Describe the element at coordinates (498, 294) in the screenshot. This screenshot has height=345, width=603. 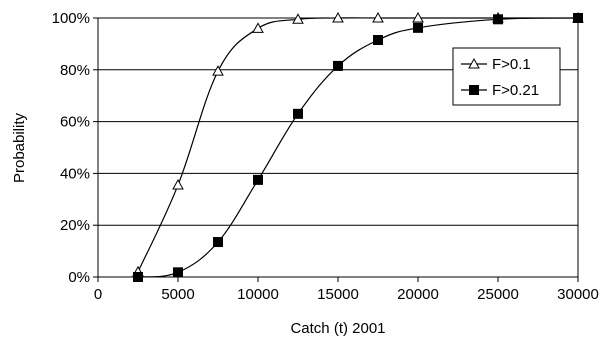
I see `x-tick-label: 25000` at that location.